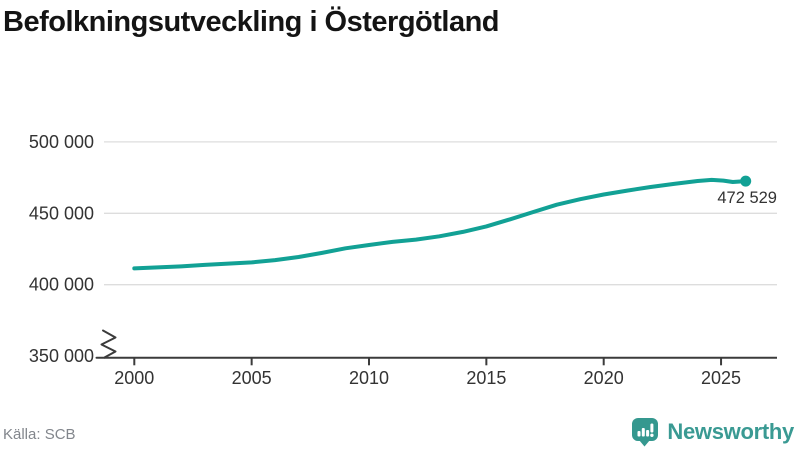 The image size is (800, 450). Describe the element at coordinates (61, 142) in the screenshot. I see `y-tick-label: 500 000` at that location.